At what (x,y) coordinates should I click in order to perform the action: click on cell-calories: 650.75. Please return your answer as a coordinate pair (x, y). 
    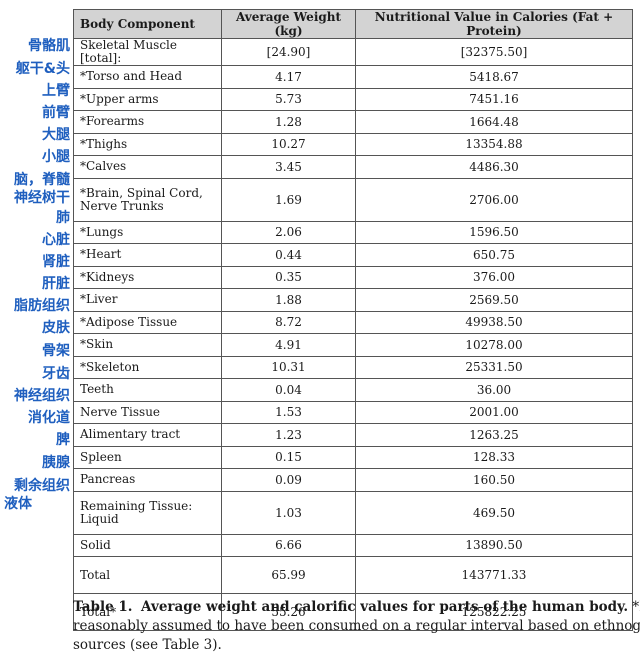
    Looking at the image, I should click on (494, 255).